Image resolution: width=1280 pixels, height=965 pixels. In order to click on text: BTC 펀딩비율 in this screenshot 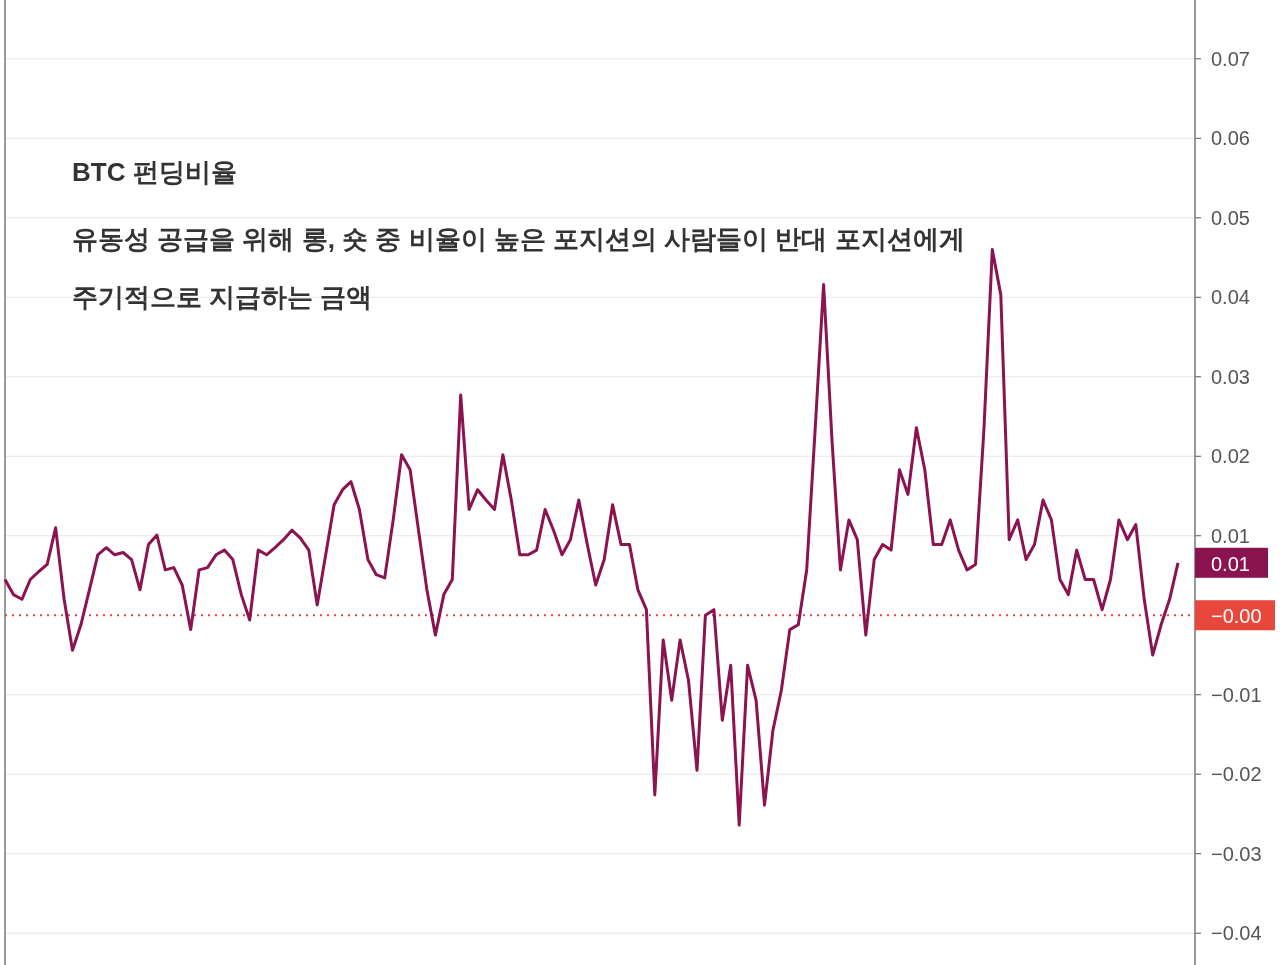, I will do `click(155, 172)`.